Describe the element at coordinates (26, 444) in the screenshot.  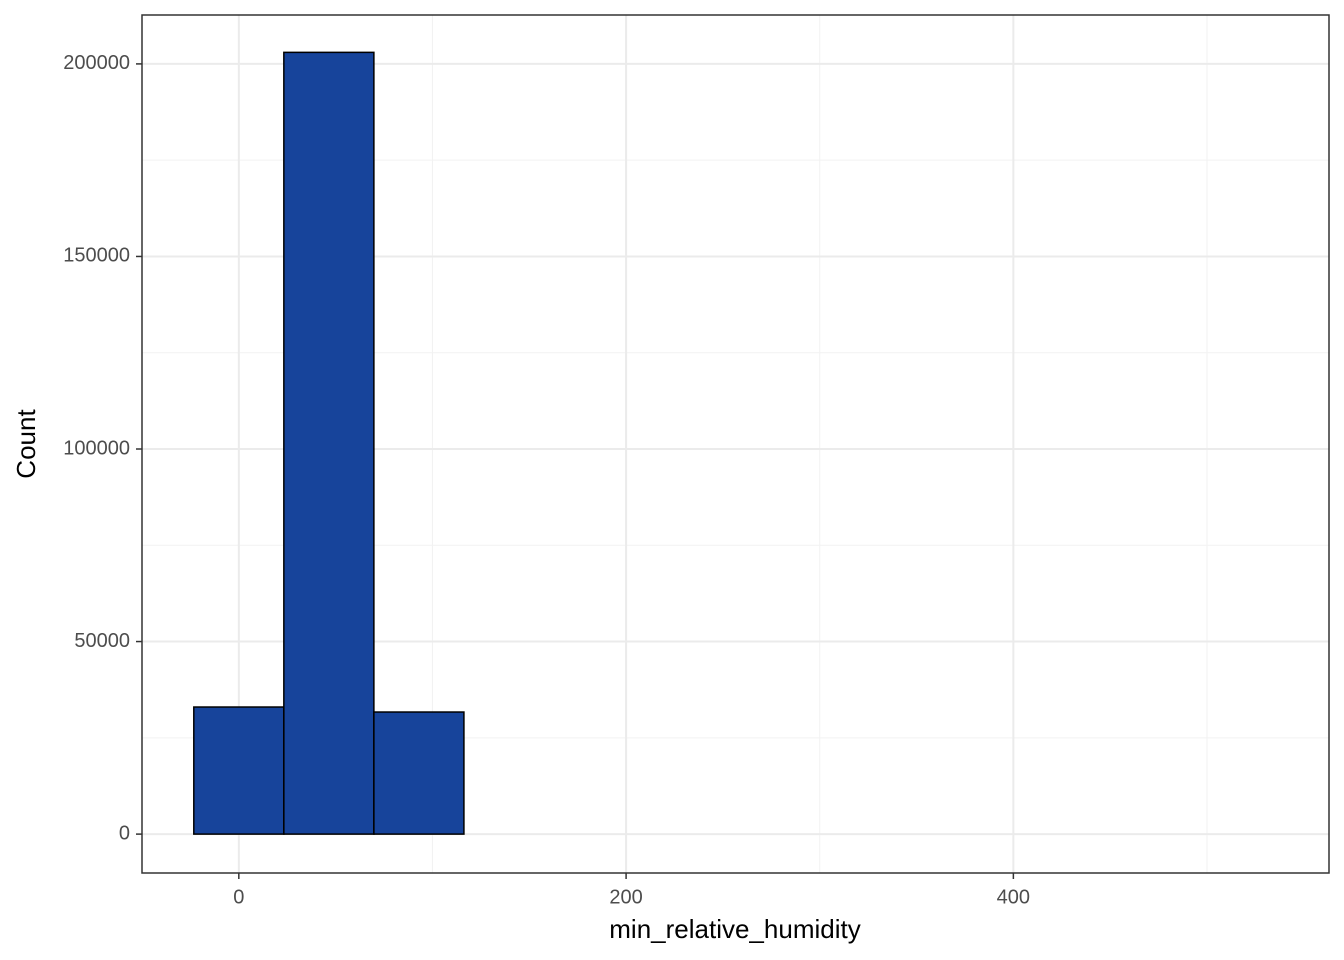
I see `y-axis-title: Count` at that location.